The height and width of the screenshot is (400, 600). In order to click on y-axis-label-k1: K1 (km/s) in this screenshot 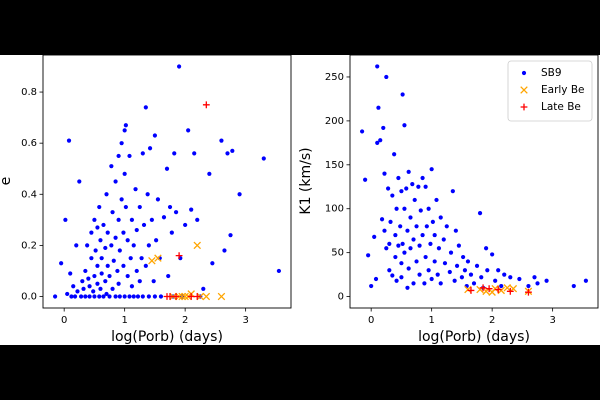, I will do `click(306, 180)`.